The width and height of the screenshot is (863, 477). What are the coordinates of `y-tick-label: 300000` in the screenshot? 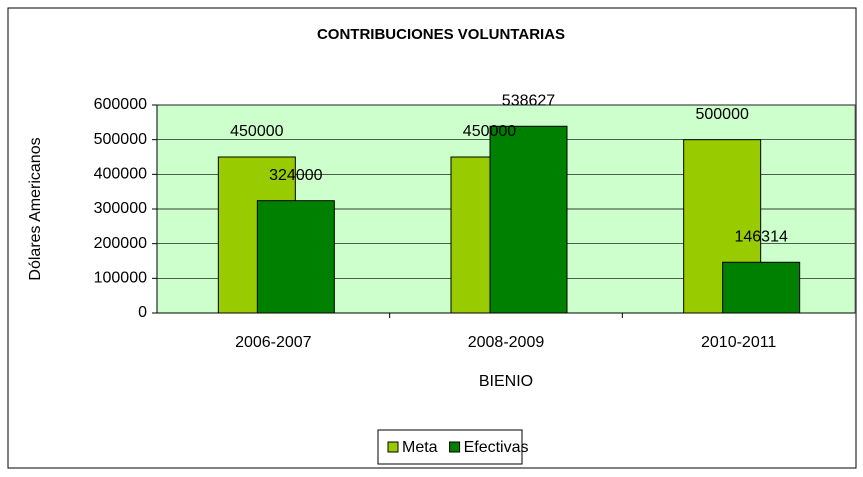 It's located at (120, 208).